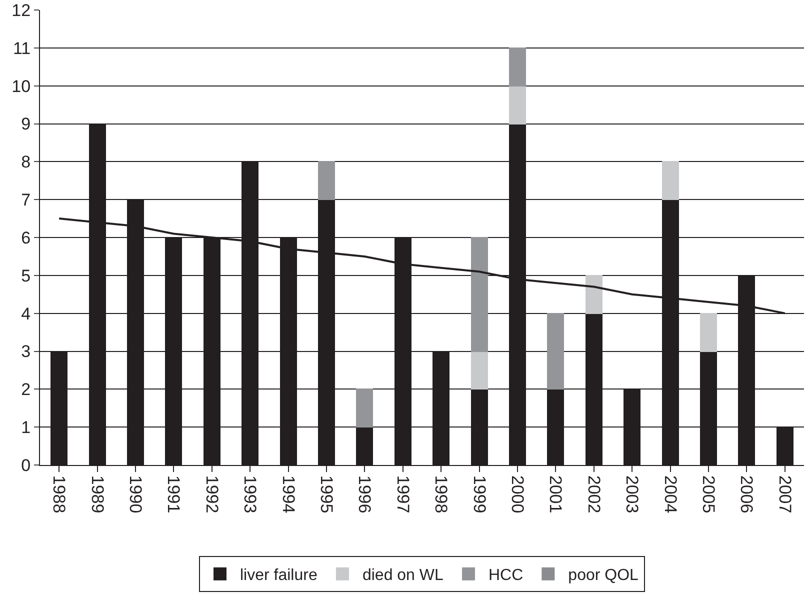 The image size is (812, 600). I want to click on y-tick-label: 6, so click(26, 238).